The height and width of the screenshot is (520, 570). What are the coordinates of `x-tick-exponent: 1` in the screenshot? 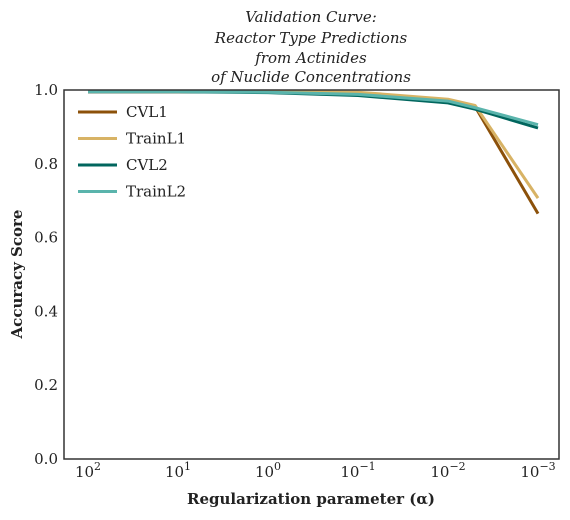 It's located at (187, 466).